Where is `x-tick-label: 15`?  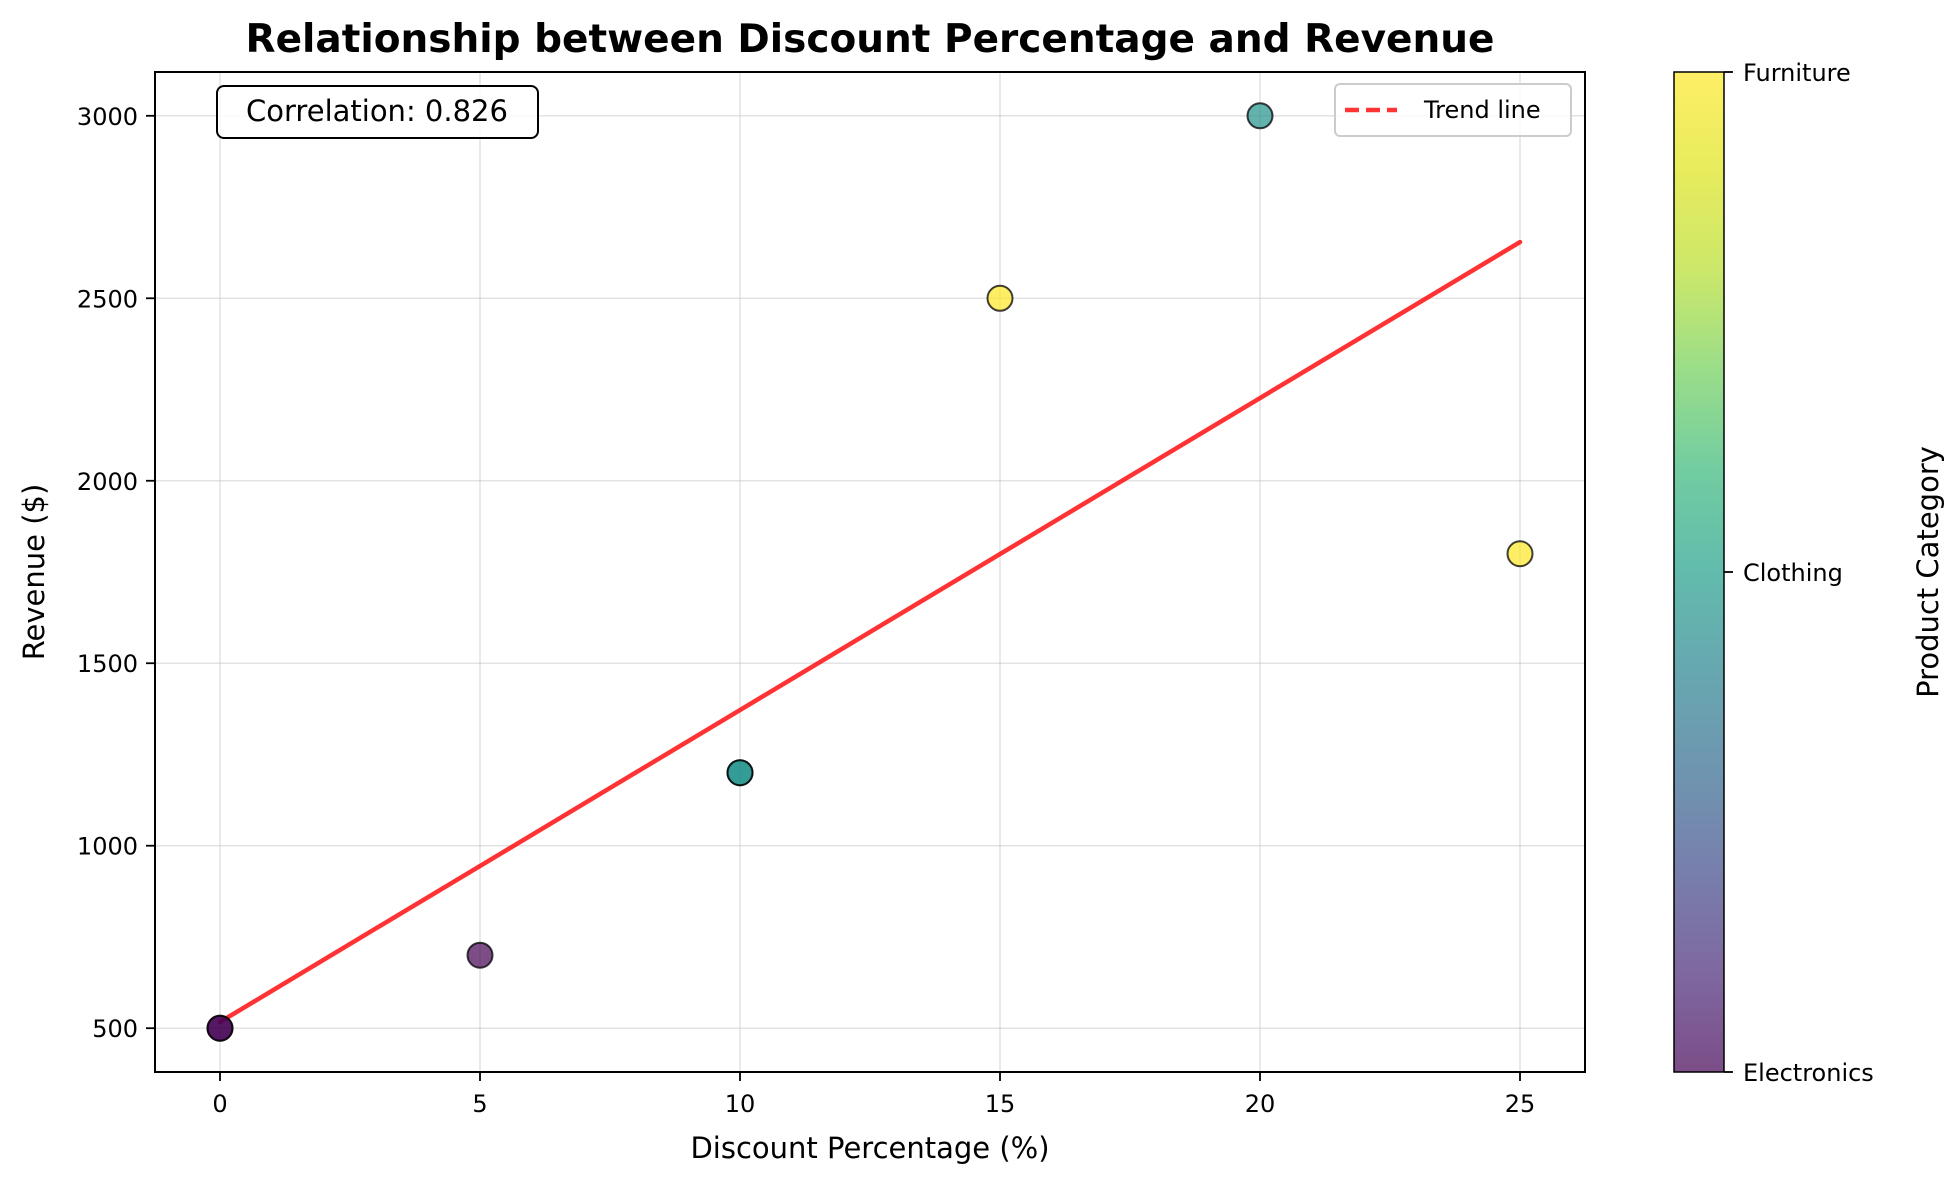
x-tick-label: 15 is located at coordinates (1000, 1104).